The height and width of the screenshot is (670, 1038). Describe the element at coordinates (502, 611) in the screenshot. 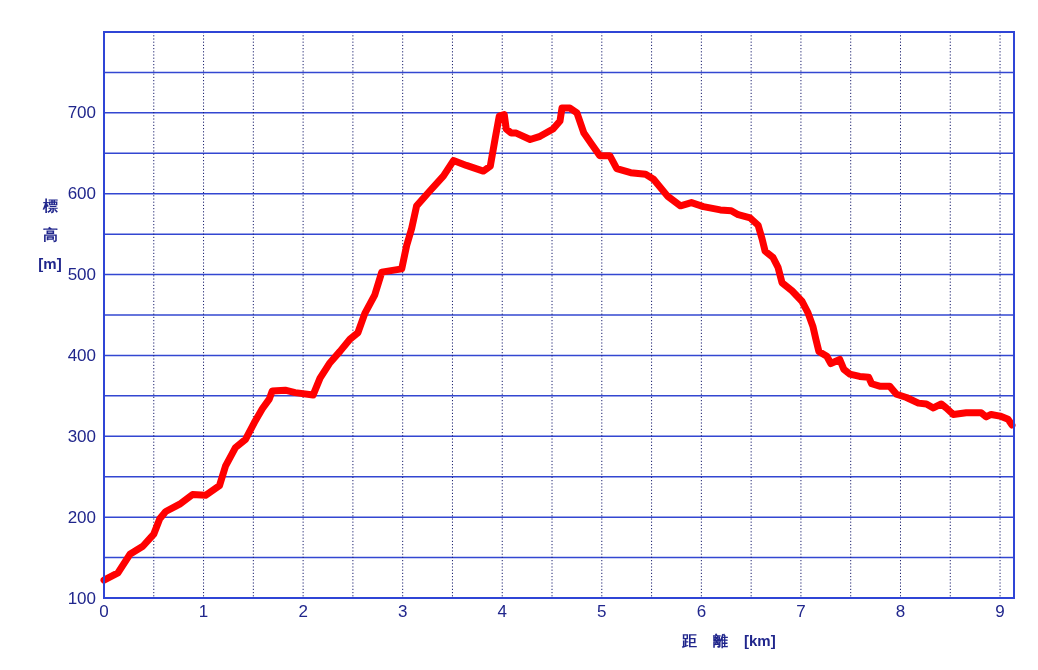

I see `x-tick-label: 4` at that location.